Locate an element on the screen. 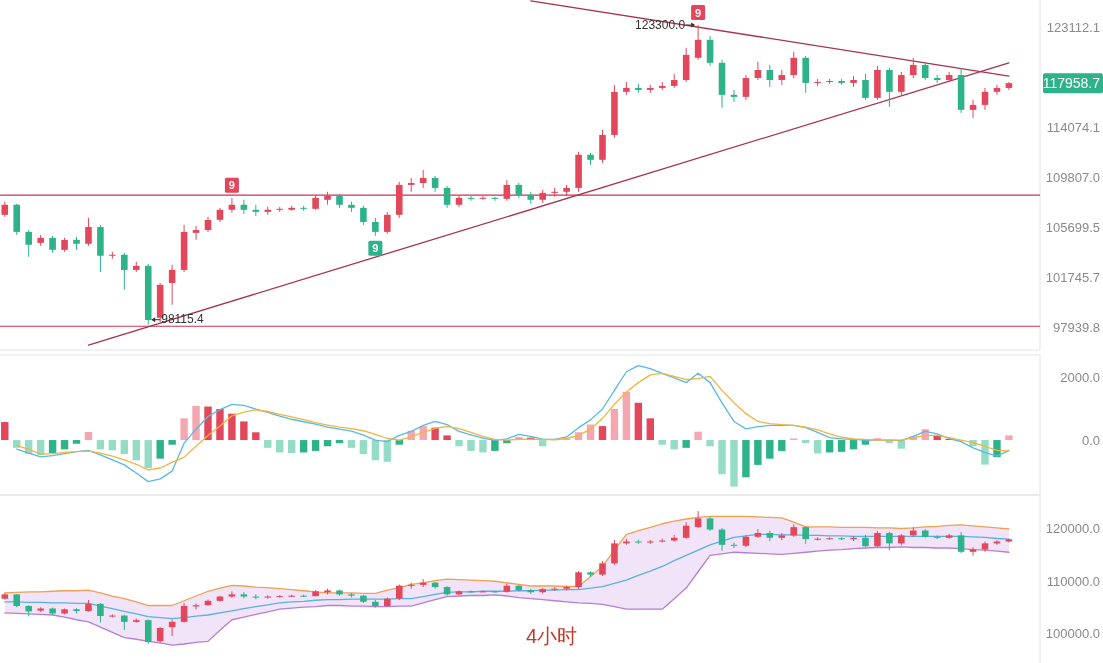 This screenshot has width=1103, height=663. y-tick-label: 2000.0 is located at coordinates (1080, 378).